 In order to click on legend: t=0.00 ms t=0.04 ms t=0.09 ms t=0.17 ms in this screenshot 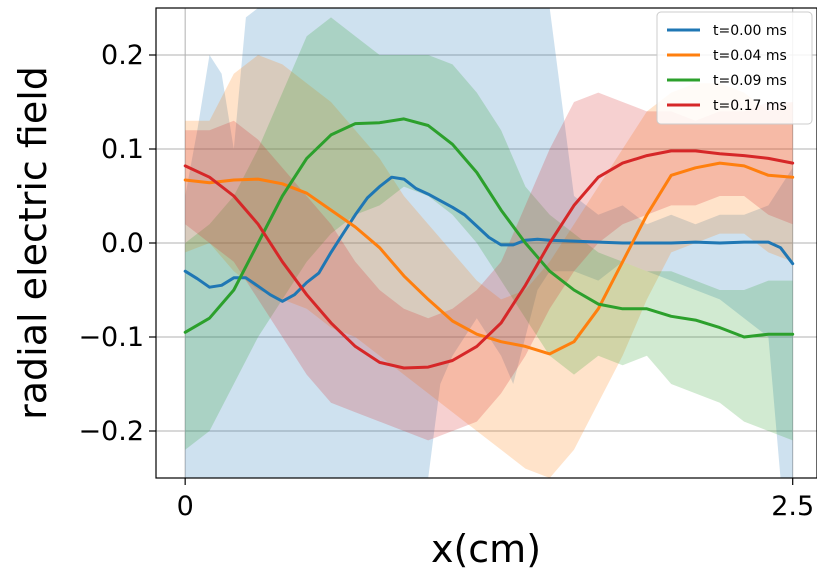, I will do `click(734, 68)`.